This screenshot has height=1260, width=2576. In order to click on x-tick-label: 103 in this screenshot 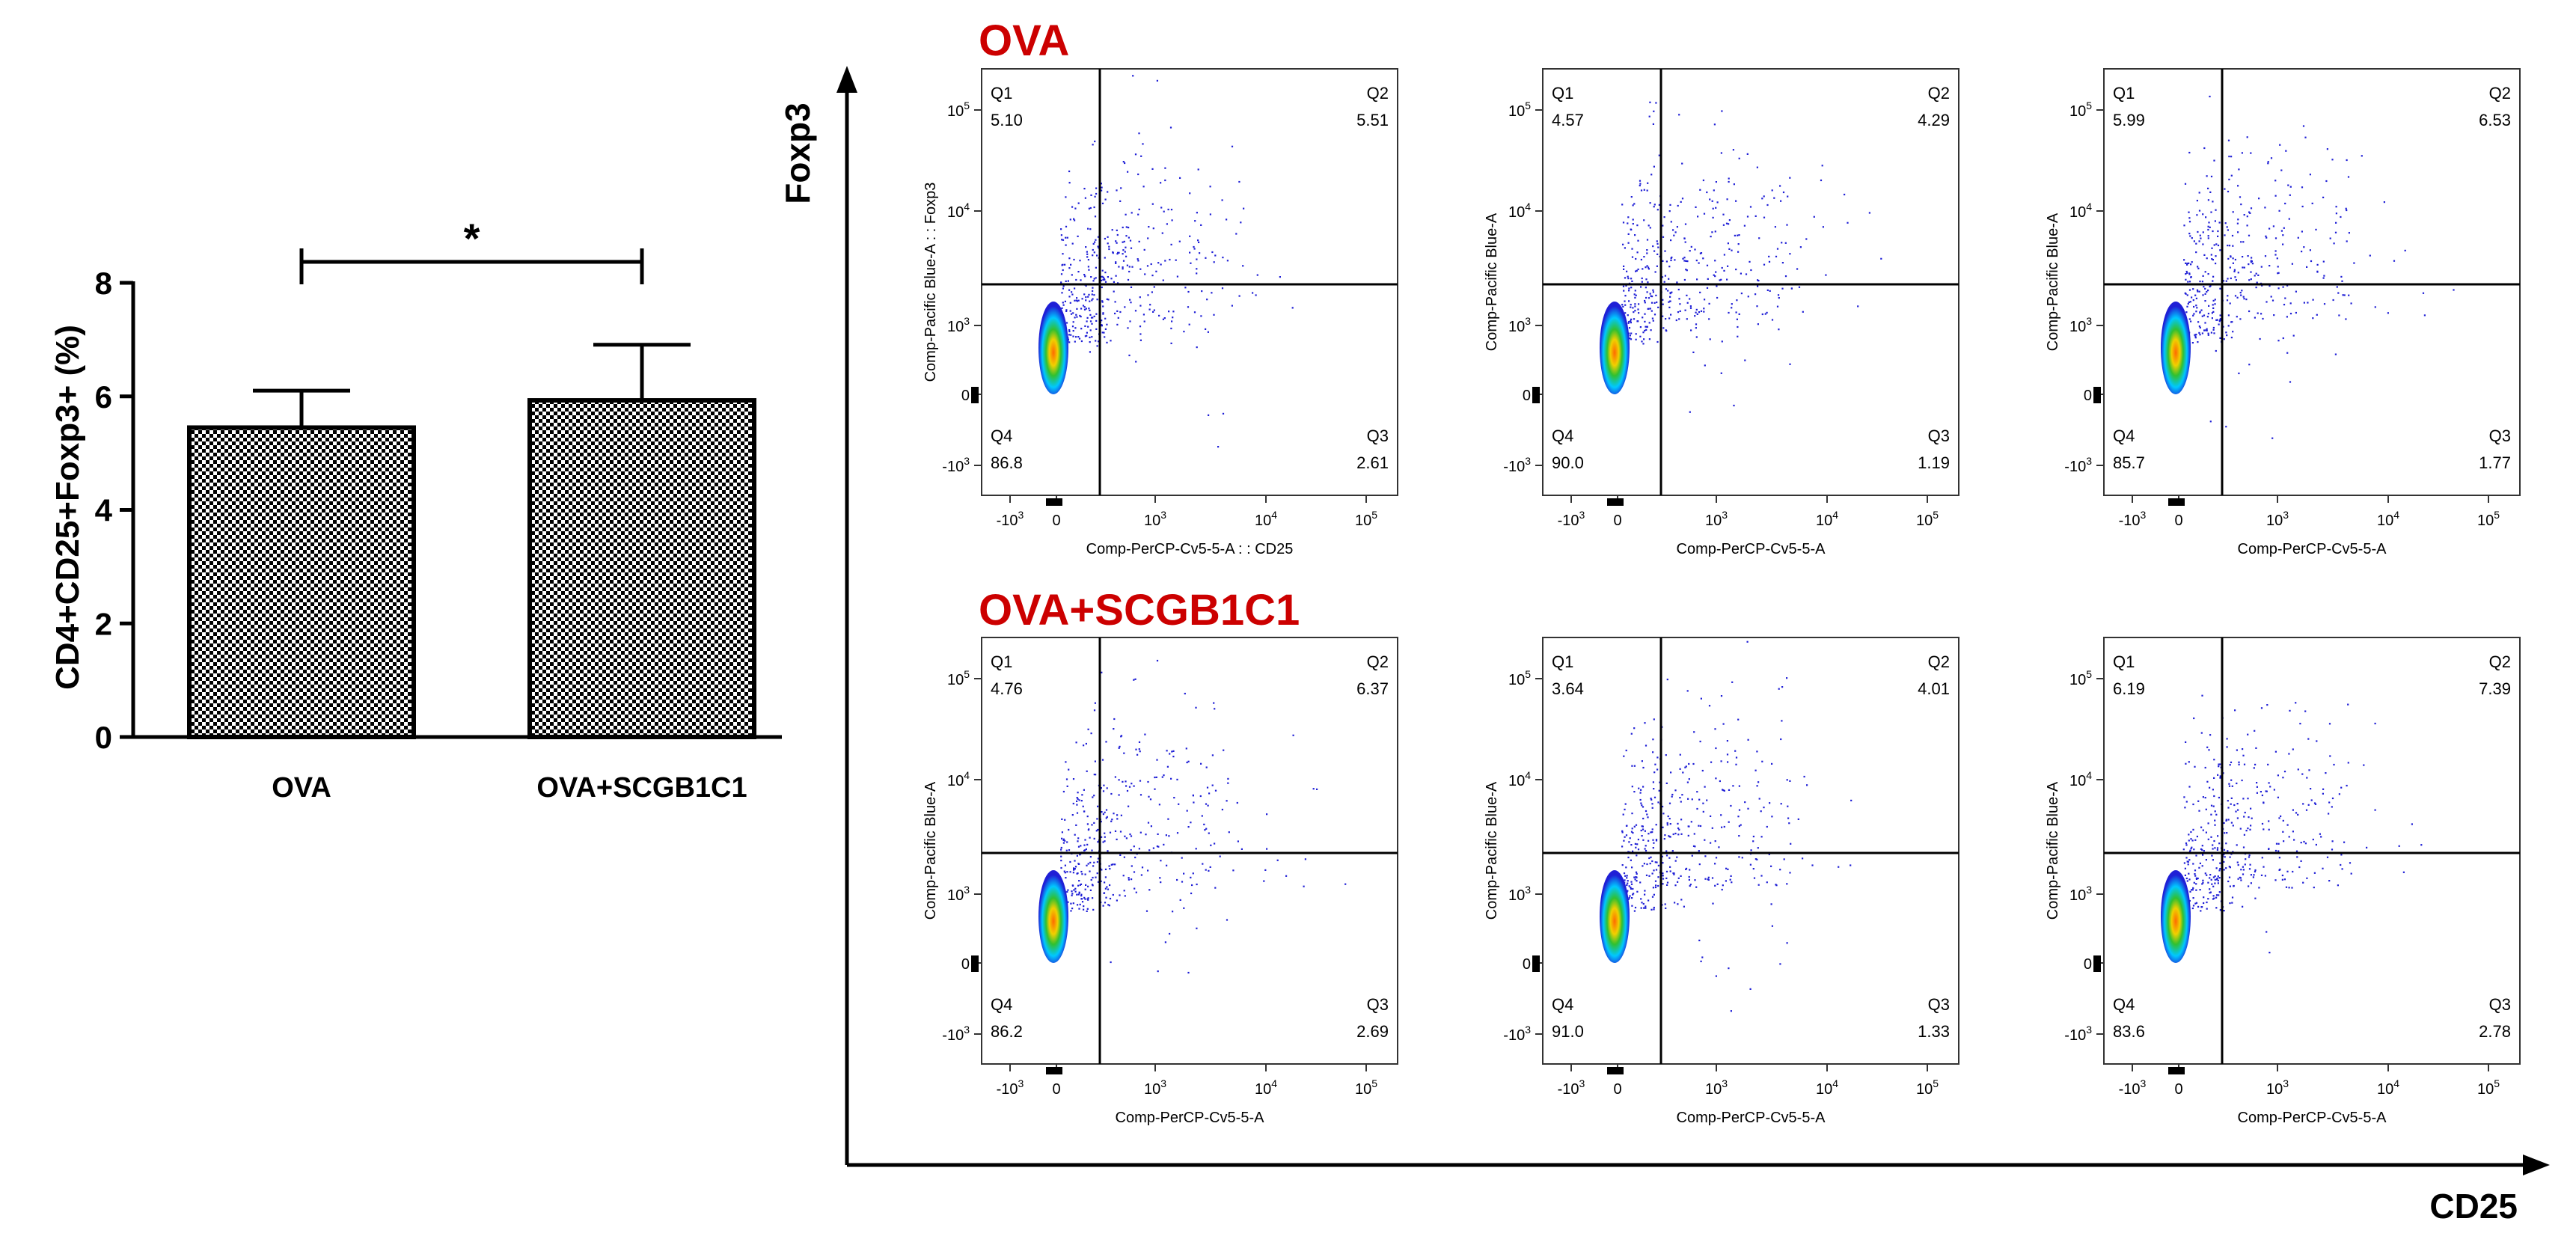, I will do `click(1716, 1087)`.